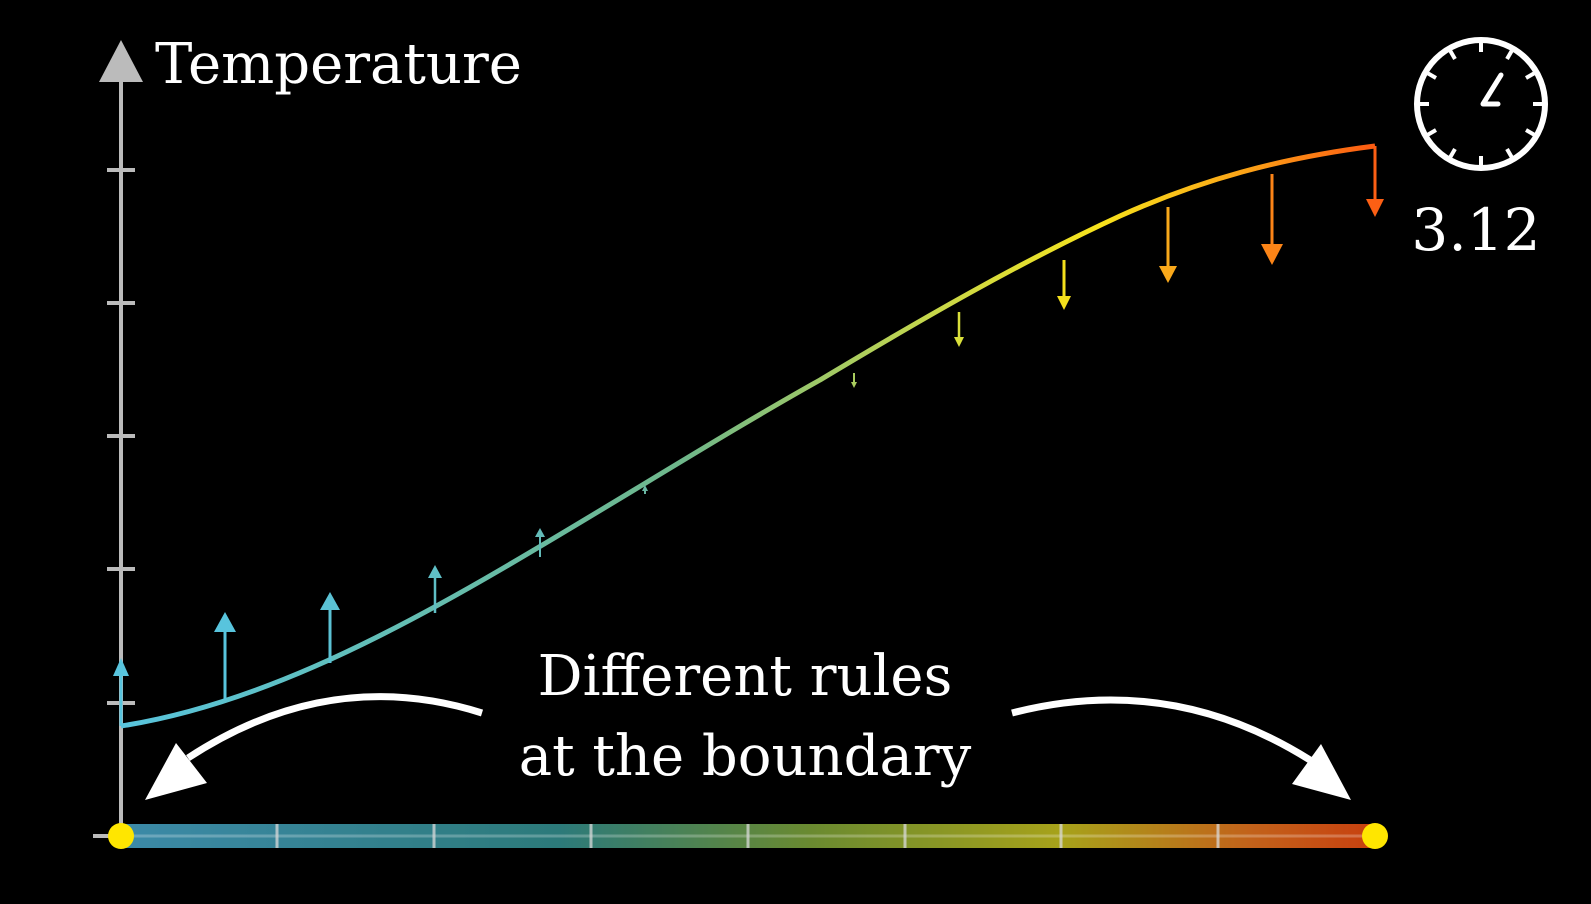 This screenshot has height=904, width=1591. What do you see at coordinates (1375, 836) in the screenshot?
I see `right-boundary-point` at bounding box center [1375, 836].